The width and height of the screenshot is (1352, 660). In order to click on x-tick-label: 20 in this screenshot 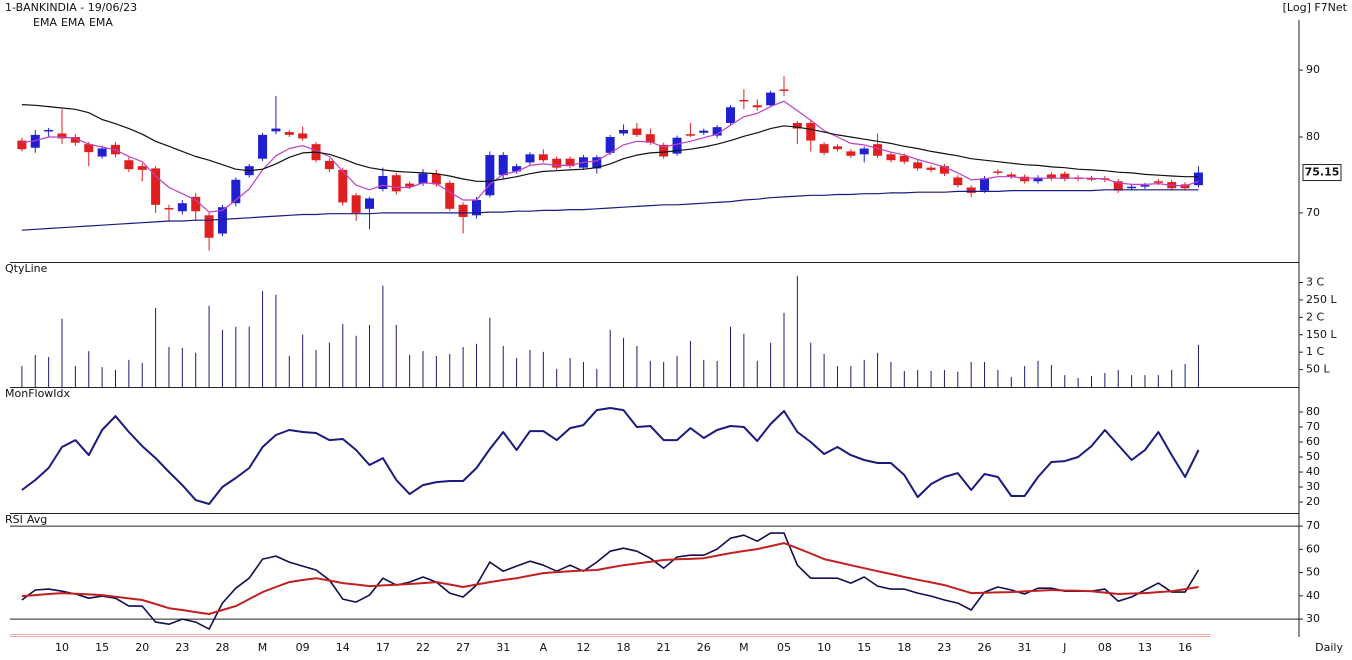, I will do `click(142, 647)`.